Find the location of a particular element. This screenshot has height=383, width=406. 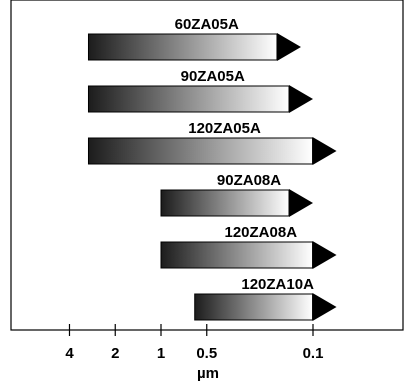

x-tick-label: 1 is located at coordinates (161, 353).